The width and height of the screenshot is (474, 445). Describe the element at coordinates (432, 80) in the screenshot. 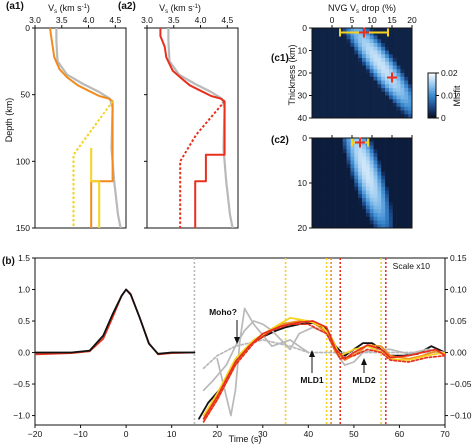

I see `colorbar-cell` at that location.